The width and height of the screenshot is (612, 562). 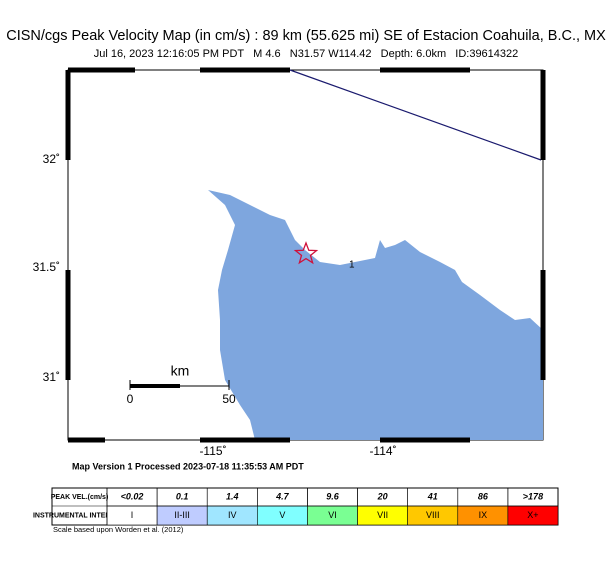 I want to click on velocity-value: 4.7, so click(x=282, y=496).